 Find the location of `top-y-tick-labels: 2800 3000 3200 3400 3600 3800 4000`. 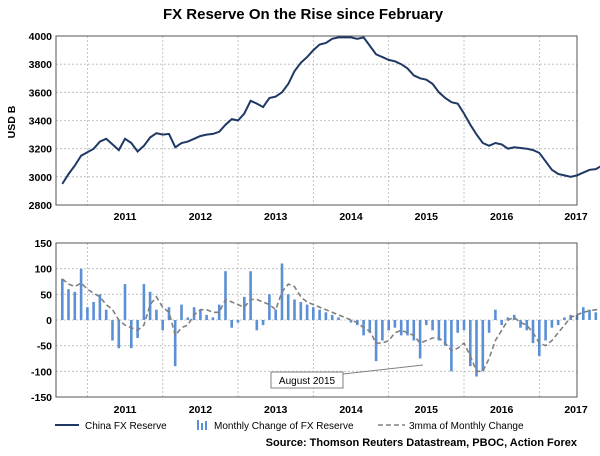

top-y-tick-labels: 2800 3000 3200 3400 3600 3800 4000 is located at coordinates (41, 121).